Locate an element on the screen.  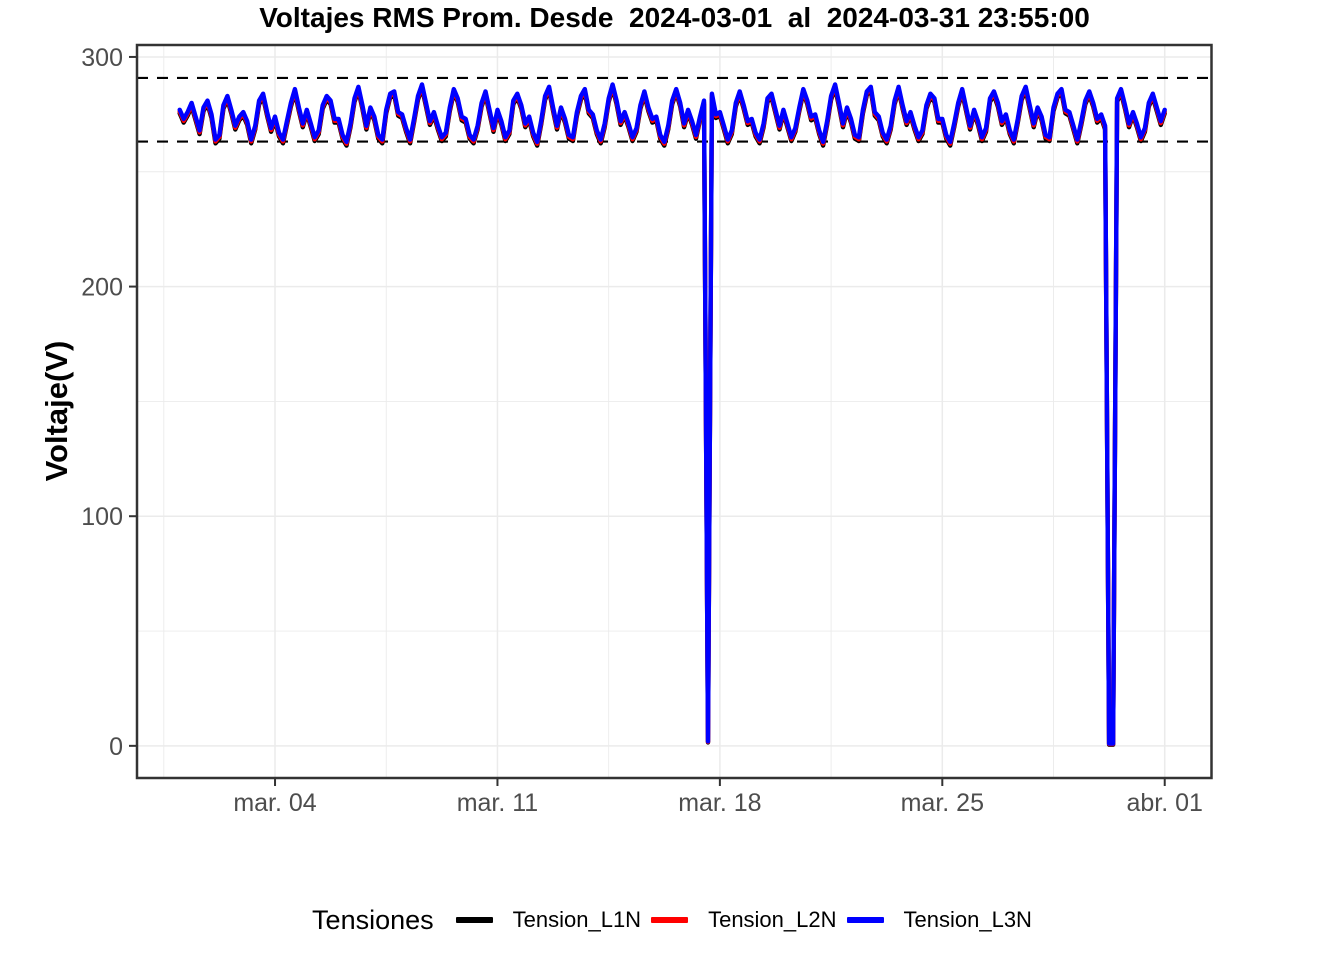
y-tick-label: 100 is located at coordinates (102, 517).